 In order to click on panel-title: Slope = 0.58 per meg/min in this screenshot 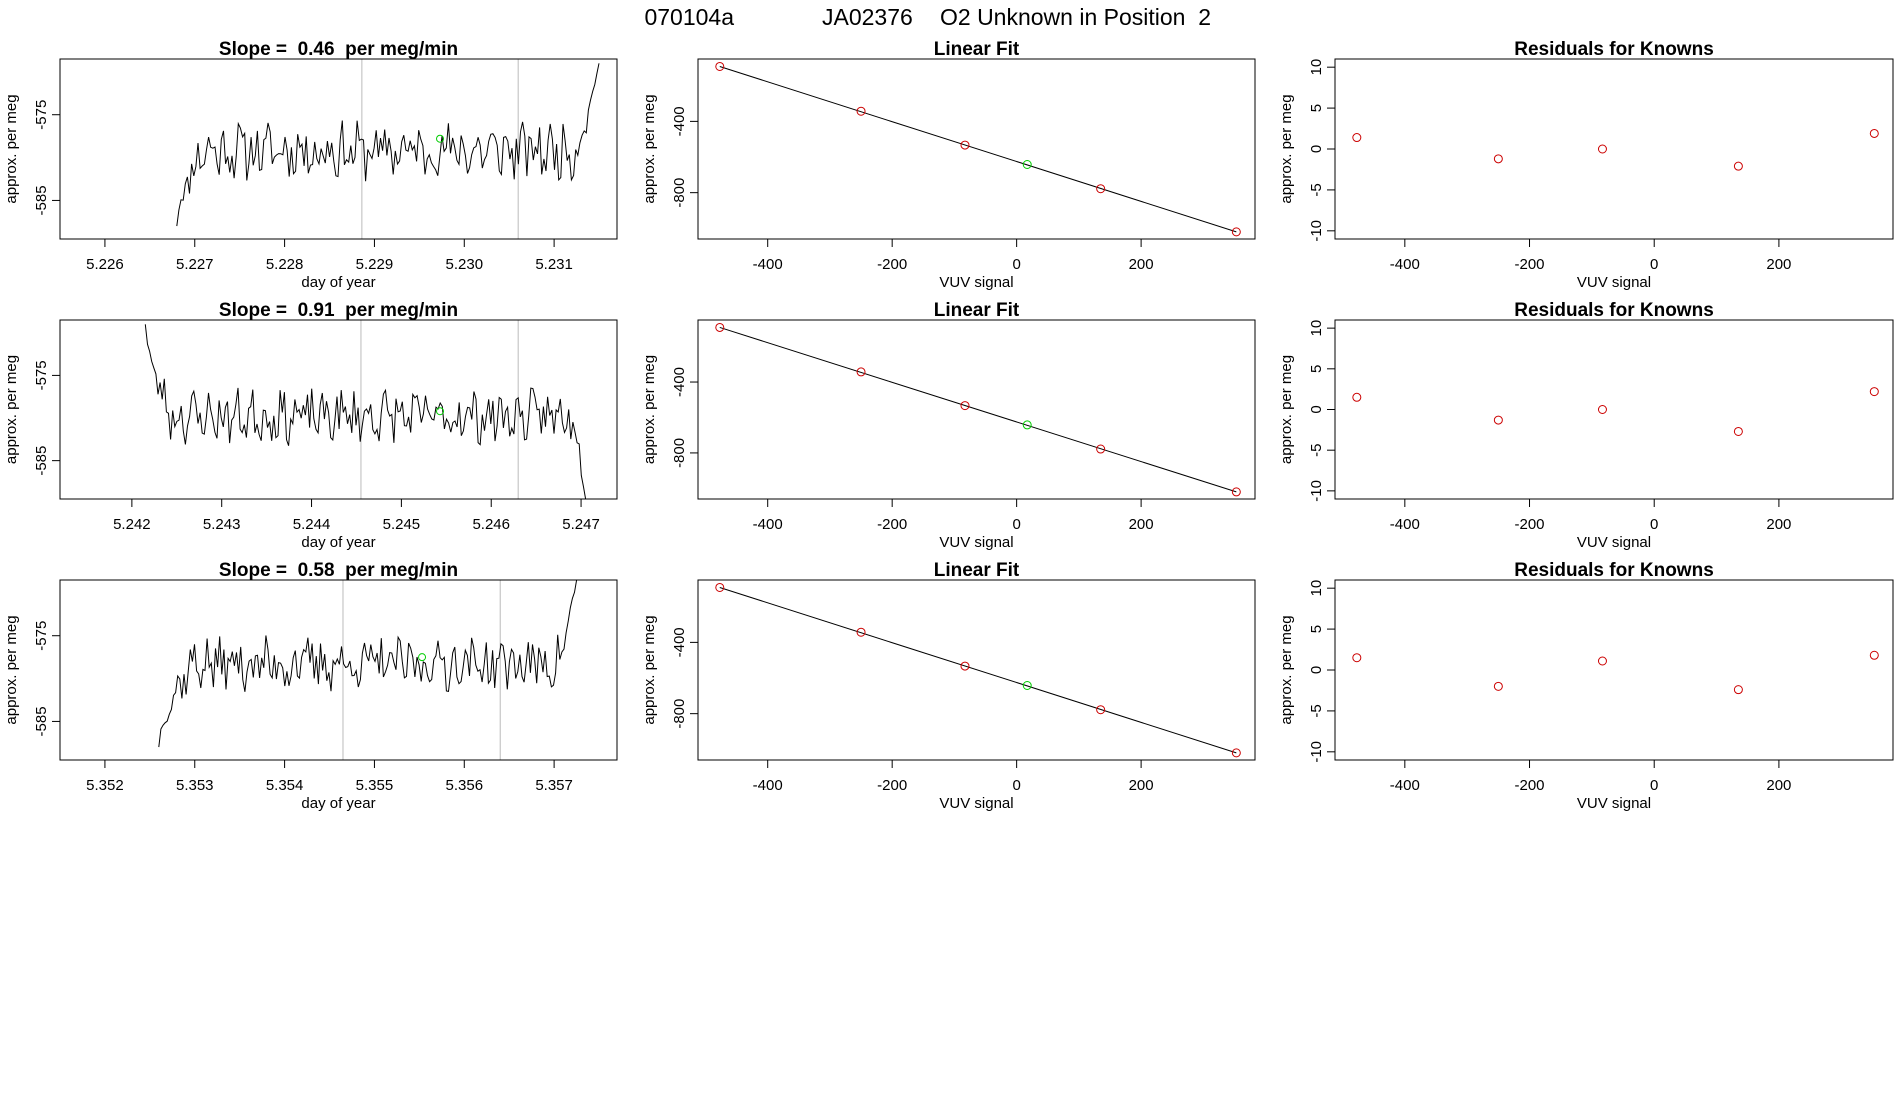, I will do `click(338, 570)`.